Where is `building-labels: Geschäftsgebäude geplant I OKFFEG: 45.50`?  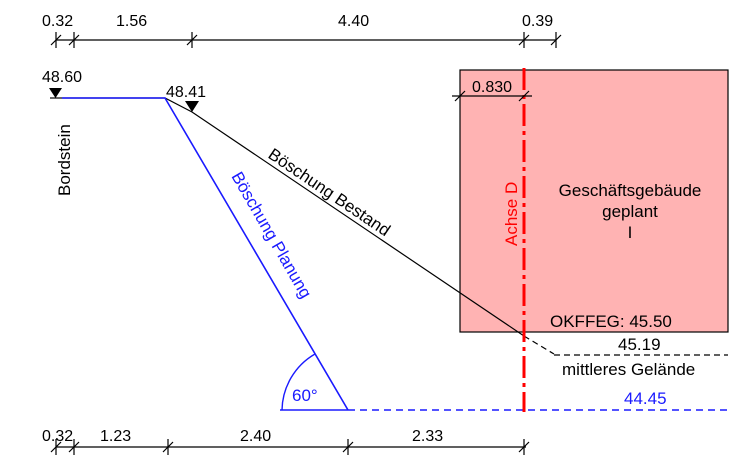
building-labels: Geschäftsgebäude geplant I OKFFEG: 45.50 is located at coordinates (625, 256).